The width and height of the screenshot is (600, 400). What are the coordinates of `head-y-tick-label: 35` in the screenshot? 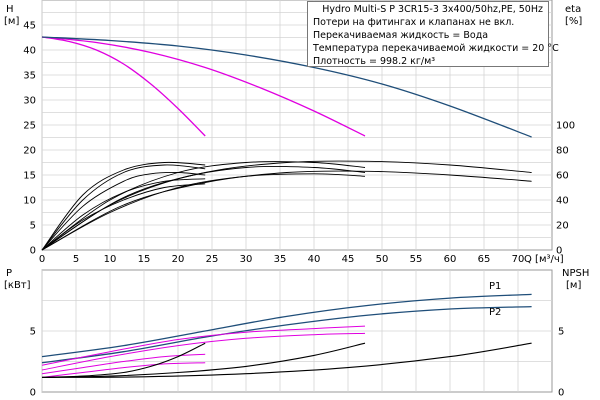 It's located at (29, 76).